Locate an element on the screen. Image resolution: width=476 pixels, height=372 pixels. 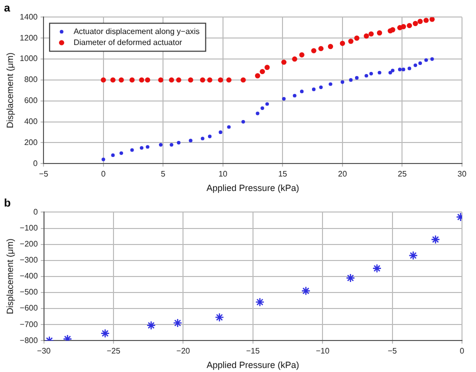
chart-title: b is located at coordinates (7, 204).